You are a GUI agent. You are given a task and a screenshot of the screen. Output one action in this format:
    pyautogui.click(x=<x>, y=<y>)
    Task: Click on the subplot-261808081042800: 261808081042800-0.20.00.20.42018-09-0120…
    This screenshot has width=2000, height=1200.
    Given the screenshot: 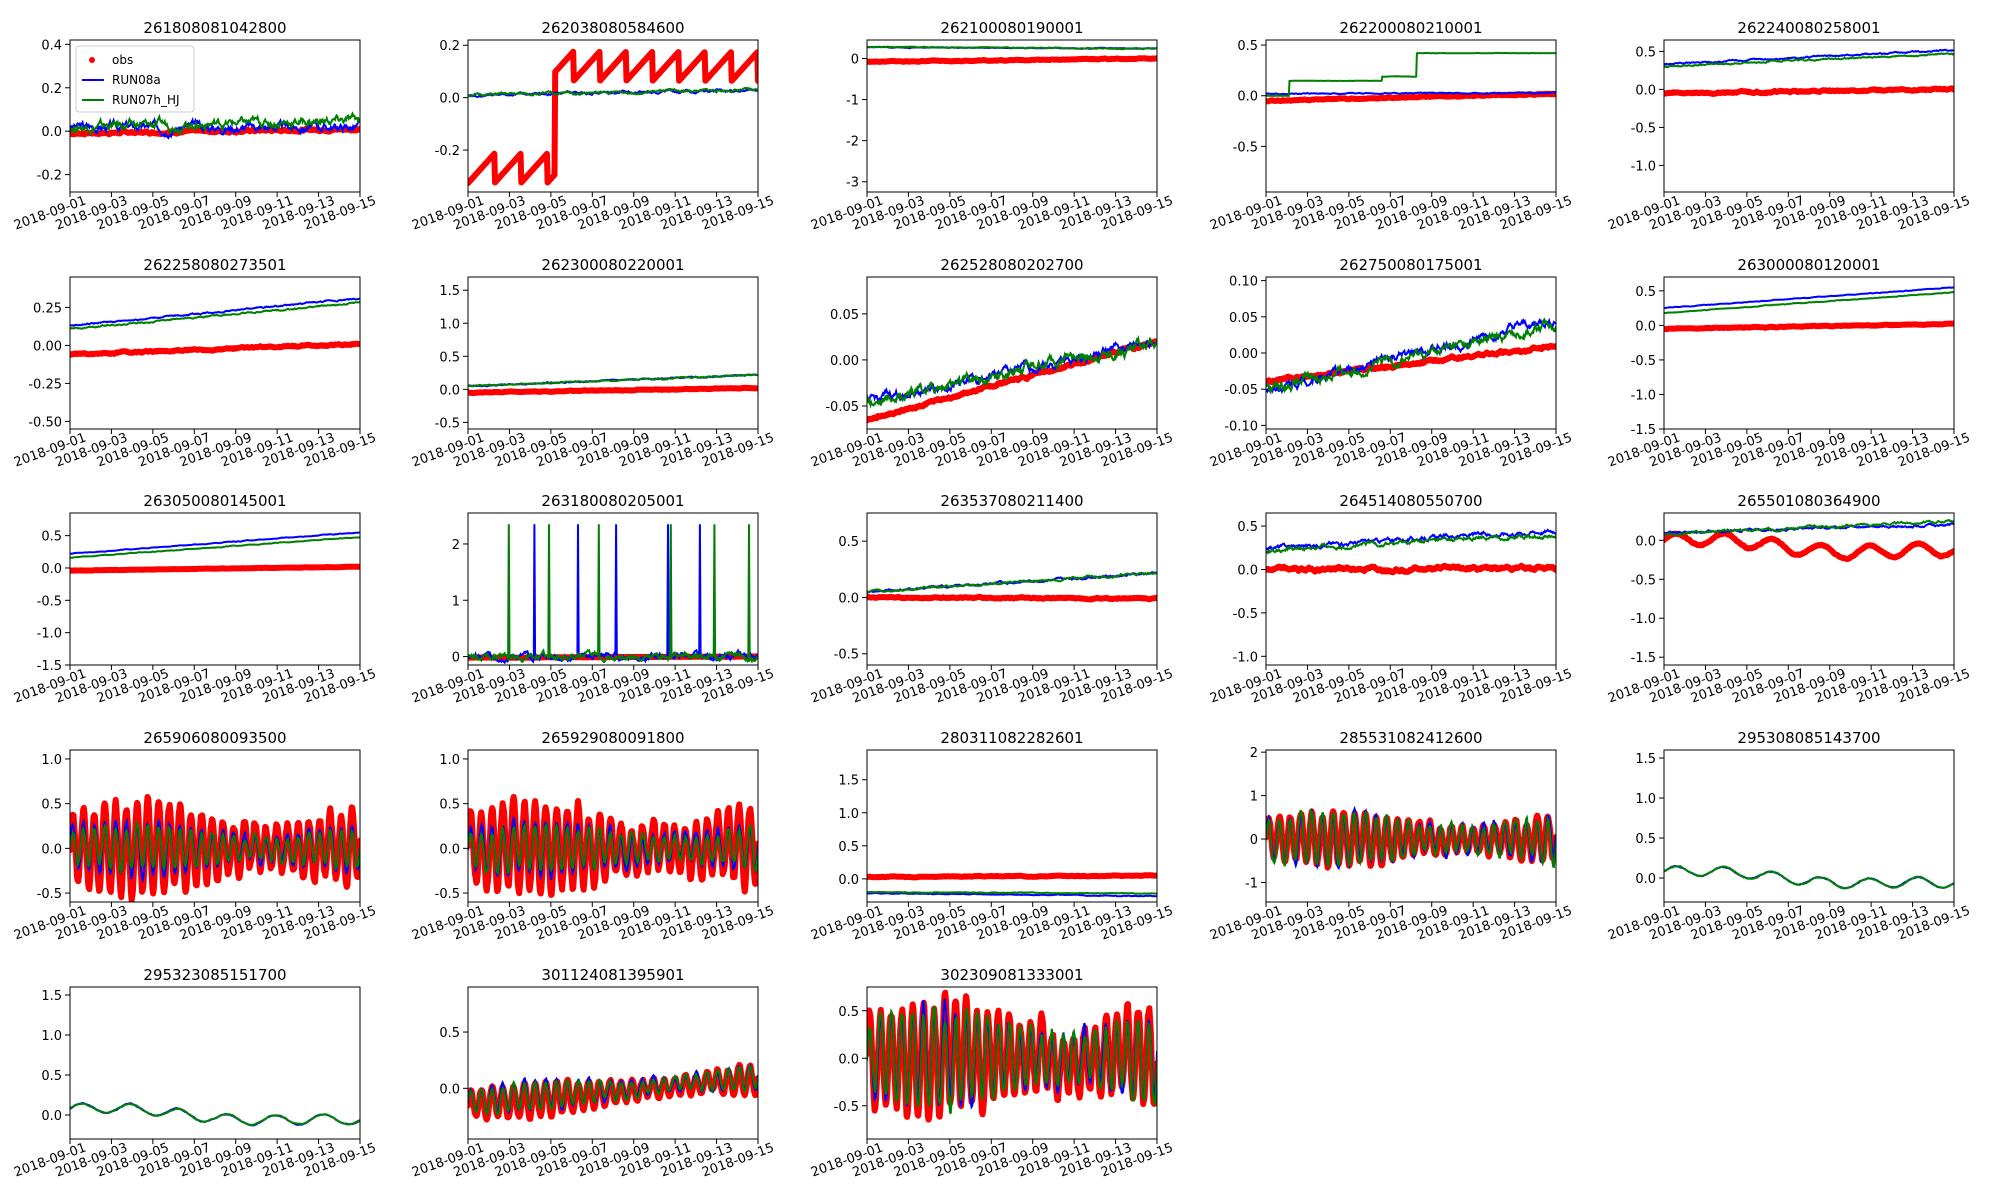 What is the action you would take?
    pyautogui.click(x=195, y=126)
    